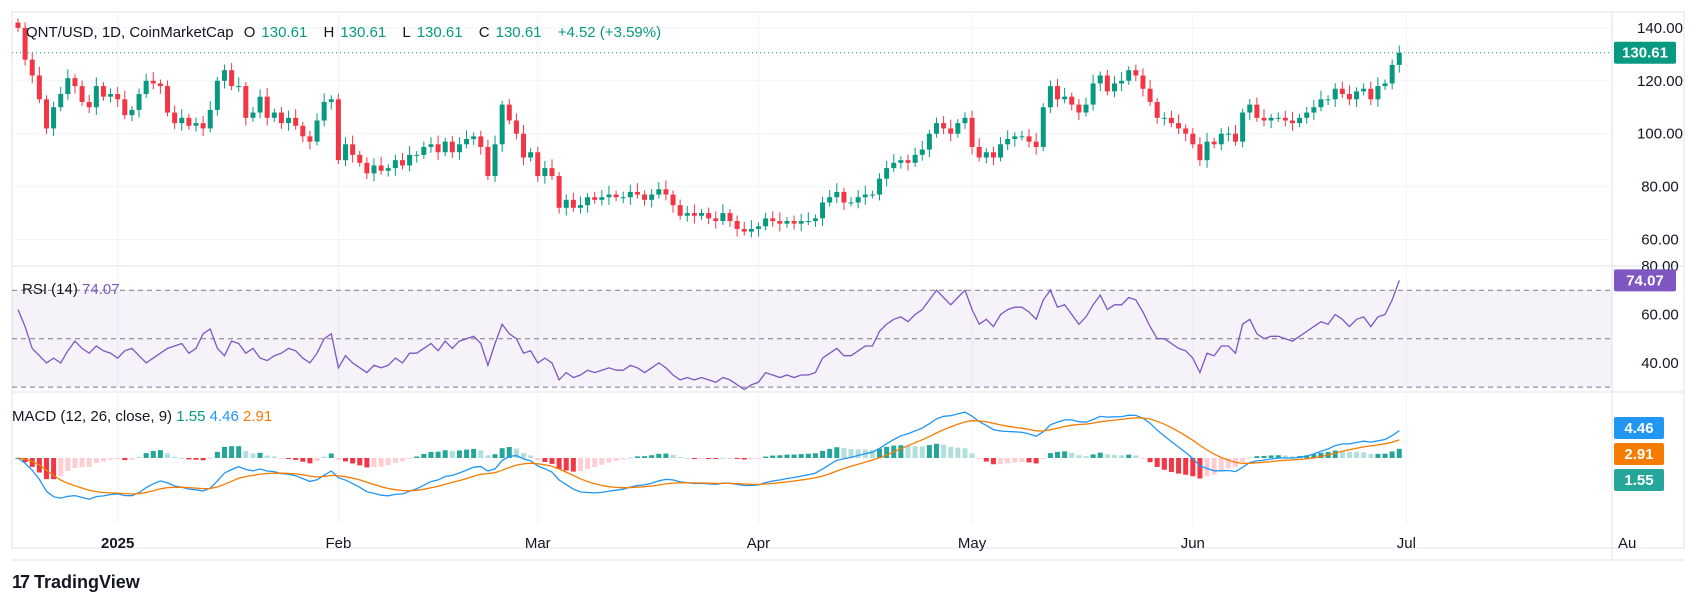  What do you see at coordinates (1406, 543) in the screenshot?
I see `x-tick-label: Jul` at bounding box center [1406, 543].